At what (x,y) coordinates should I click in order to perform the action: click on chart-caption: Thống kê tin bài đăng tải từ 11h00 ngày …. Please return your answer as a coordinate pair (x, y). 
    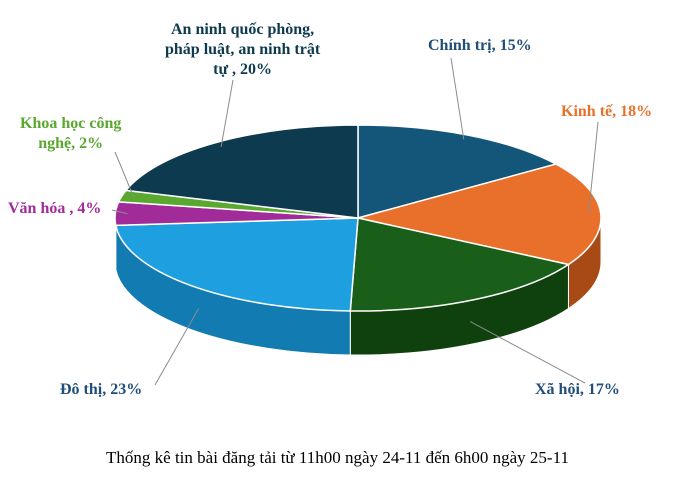
    Looking at the image, I should click on (337, 457).